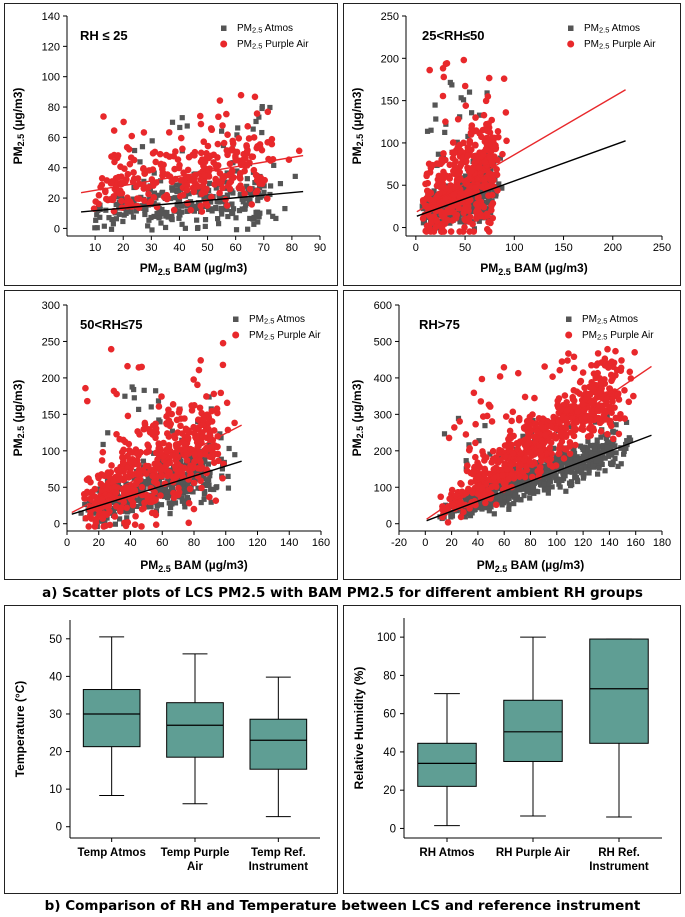 The width and height of the screenshot is (685, 917). I want to click on y-tick-label: 100, so click(51, 452).